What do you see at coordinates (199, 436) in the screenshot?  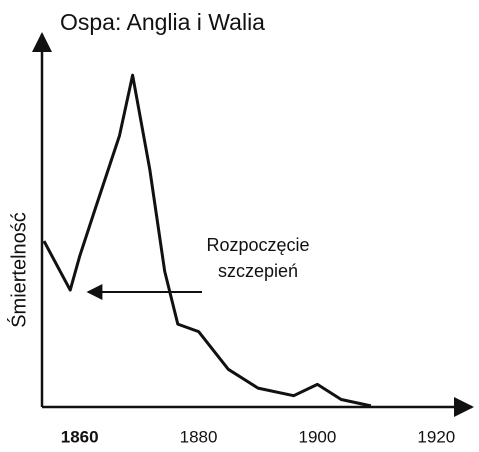 I see `x-tick-label: 1880` at bounding box center [199, 436].